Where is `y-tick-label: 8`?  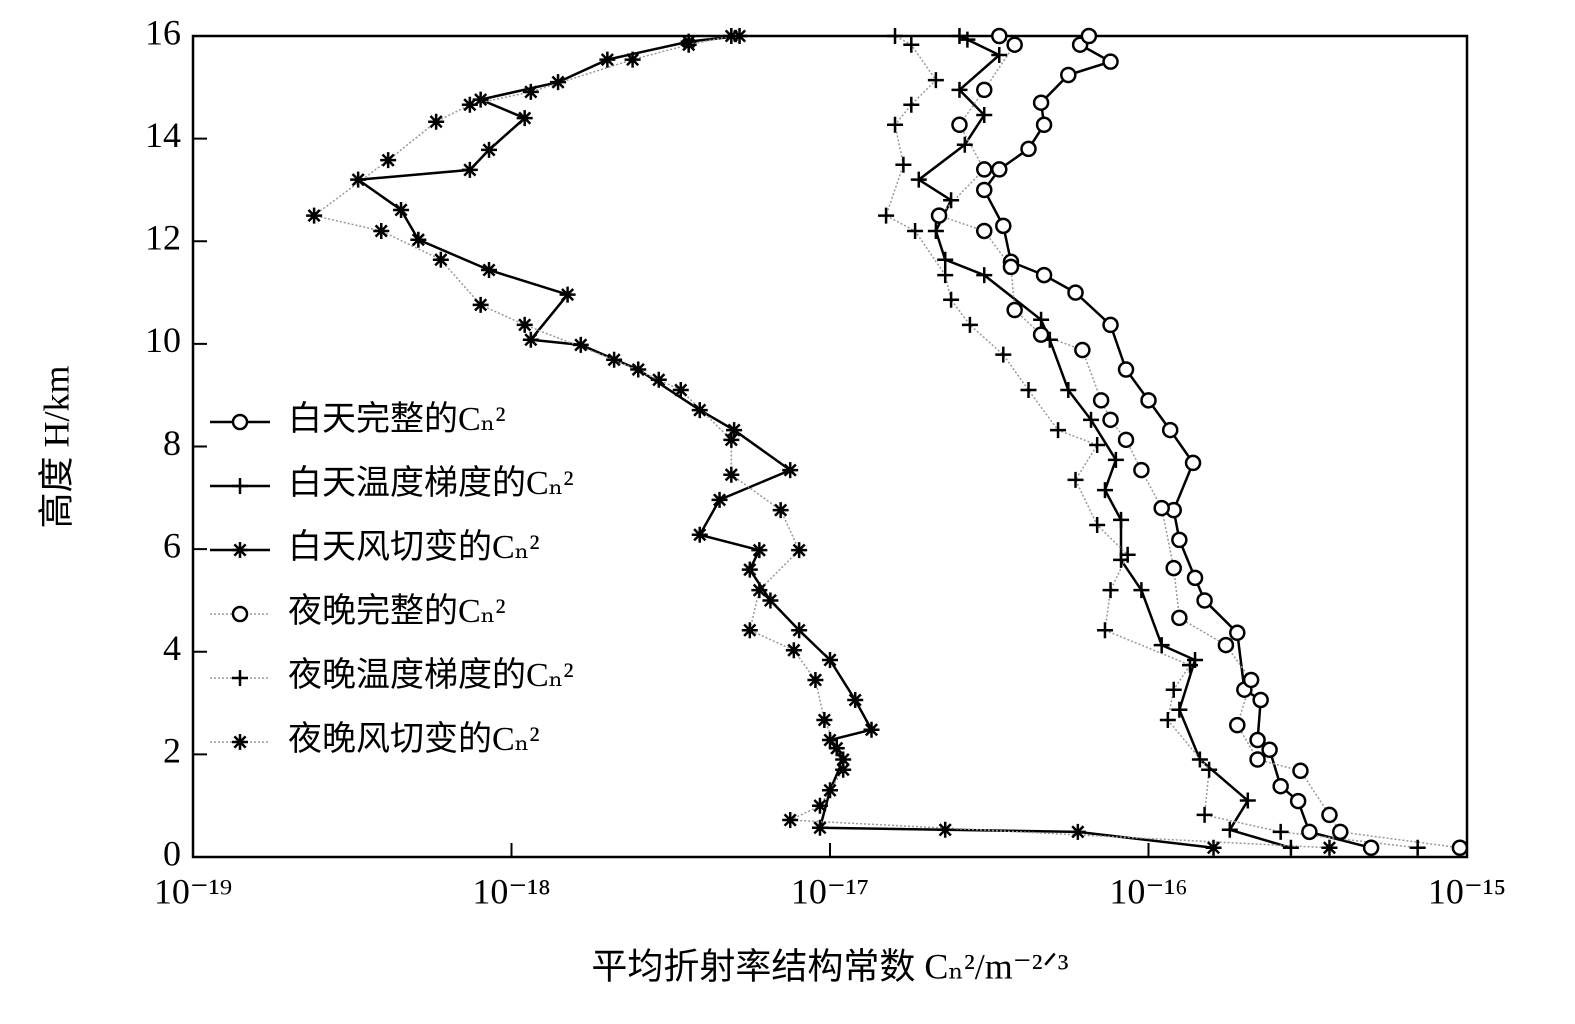 y-tick-label: 8 is located at coordinates (172, 443).